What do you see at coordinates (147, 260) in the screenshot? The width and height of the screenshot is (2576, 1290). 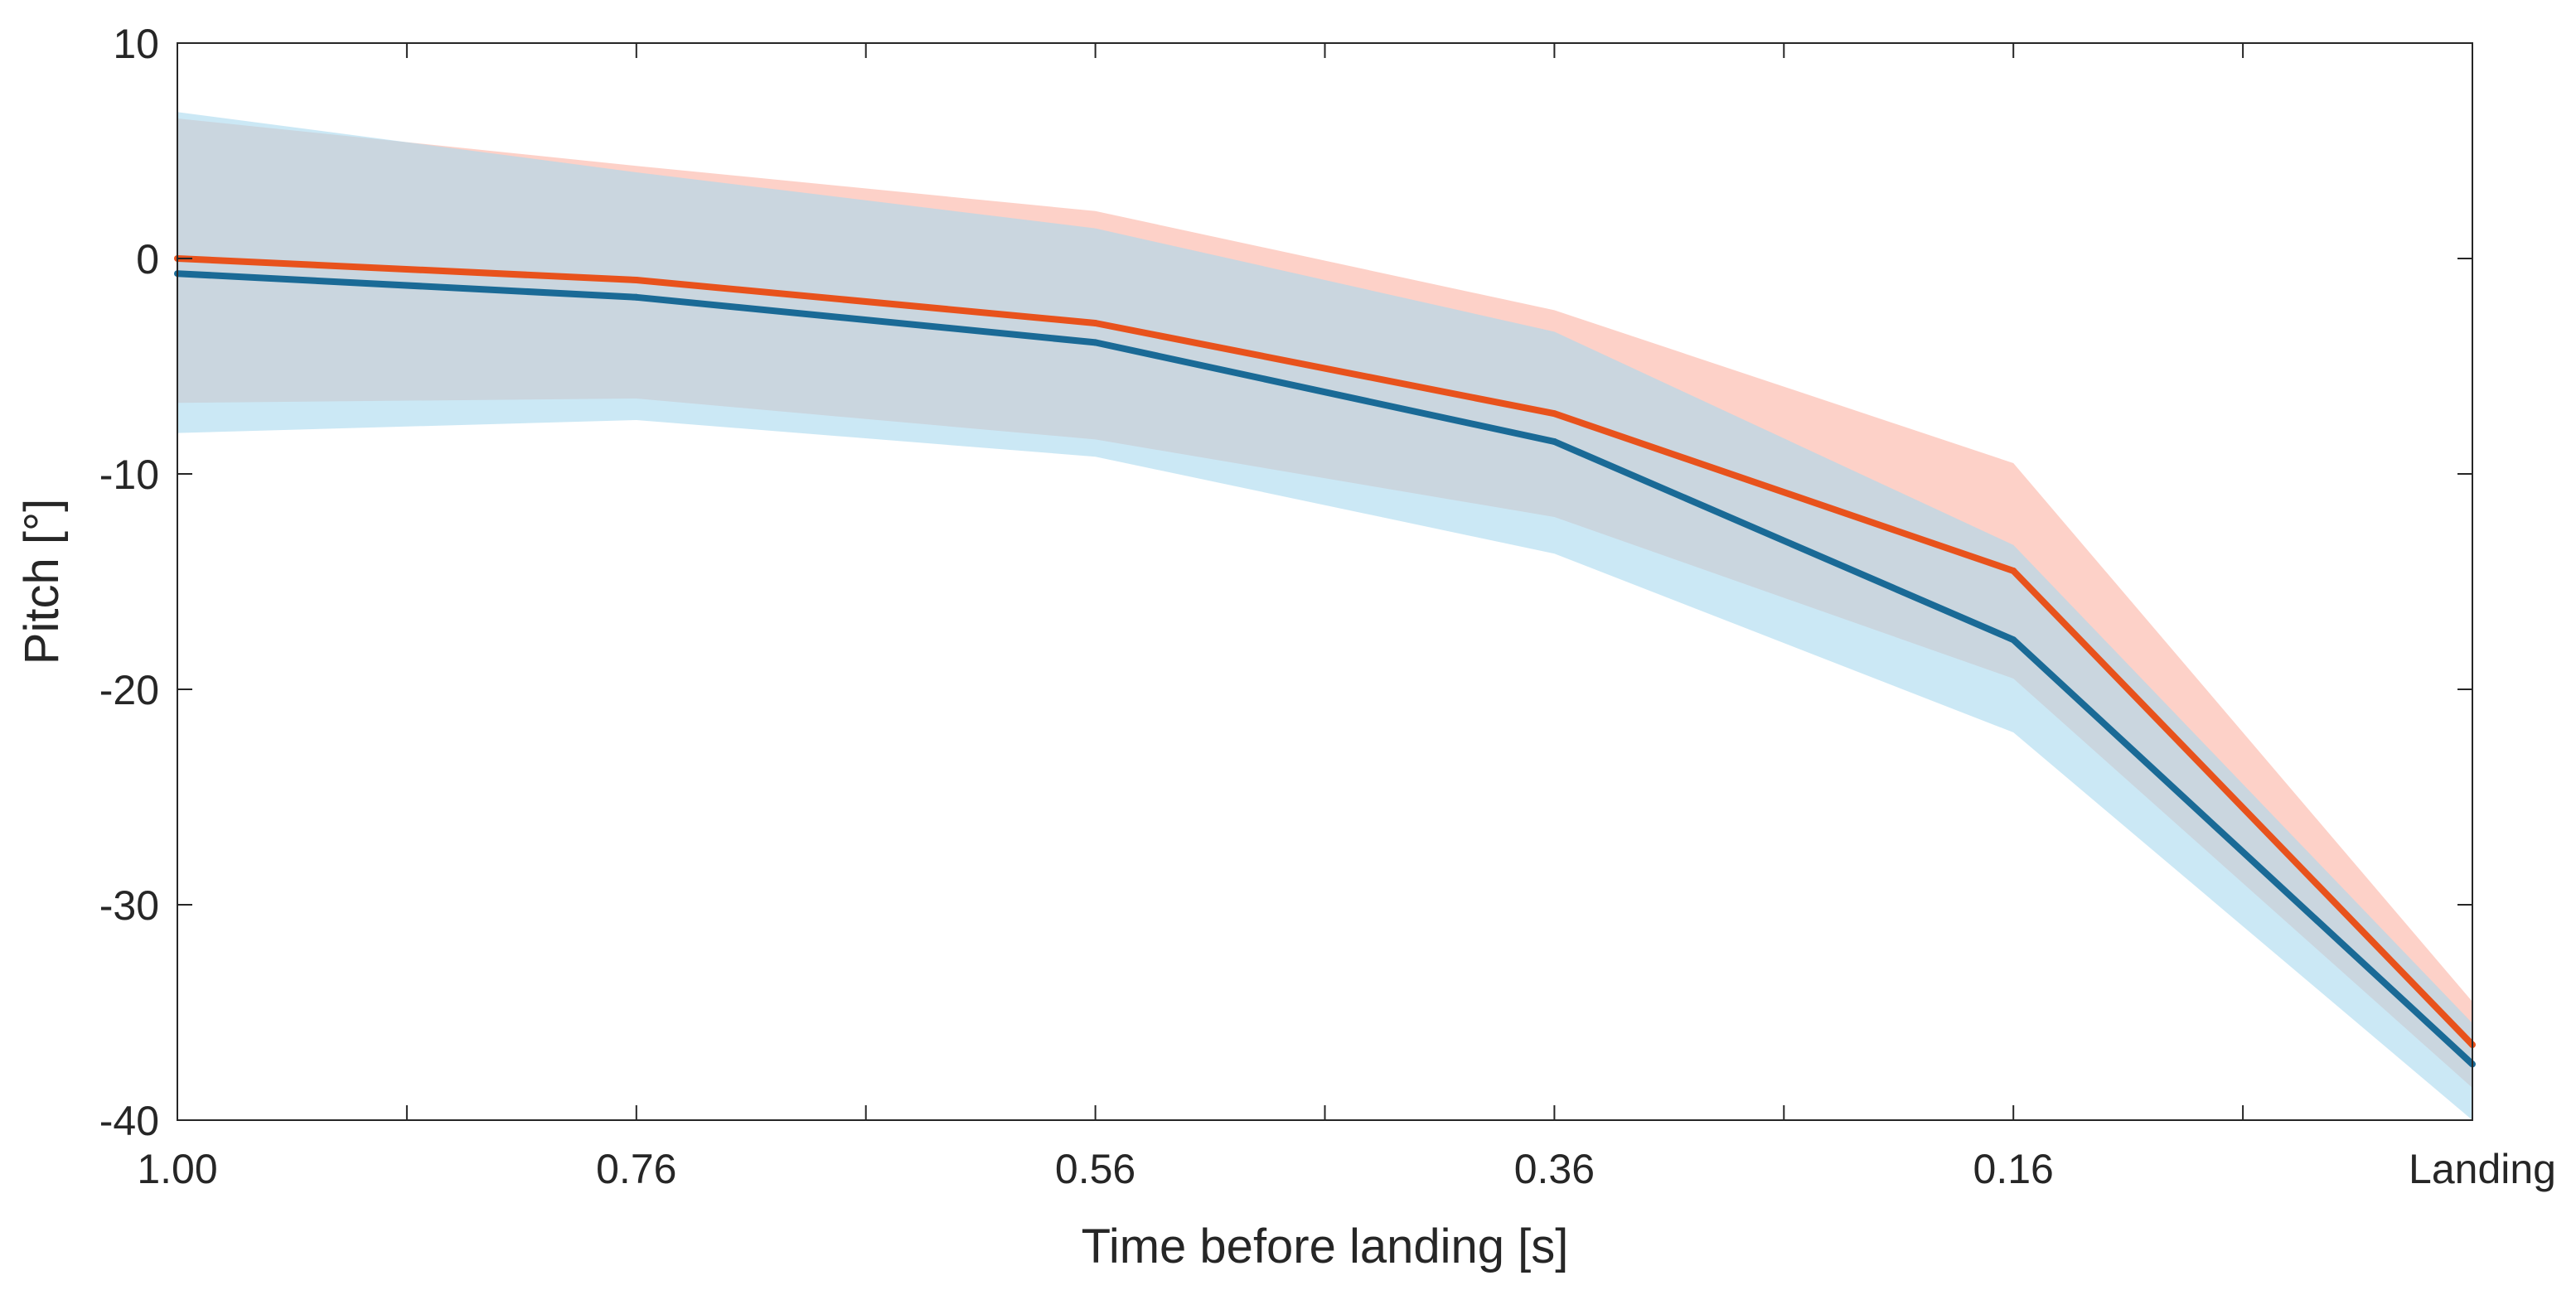 I see `y-tick-label: 0` at bounding box center [147, 260].